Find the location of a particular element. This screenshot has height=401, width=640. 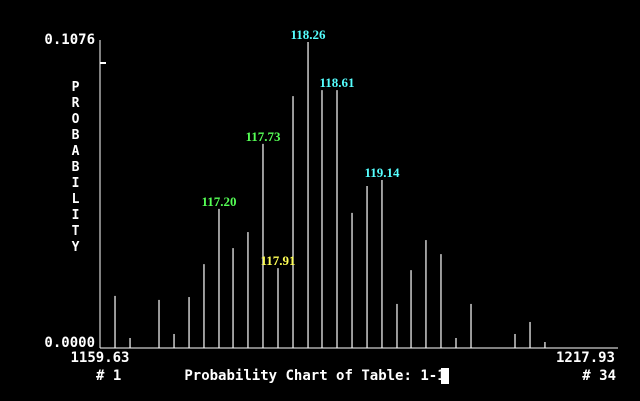

annotation: 119.14 is located at coordinates (382, 172).